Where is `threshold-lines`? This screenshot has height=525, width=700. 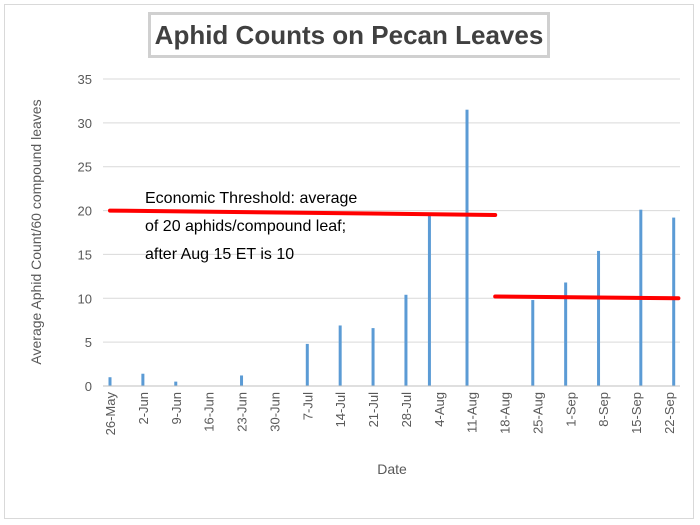
threshold-lines is located at coordinates (394, 254).